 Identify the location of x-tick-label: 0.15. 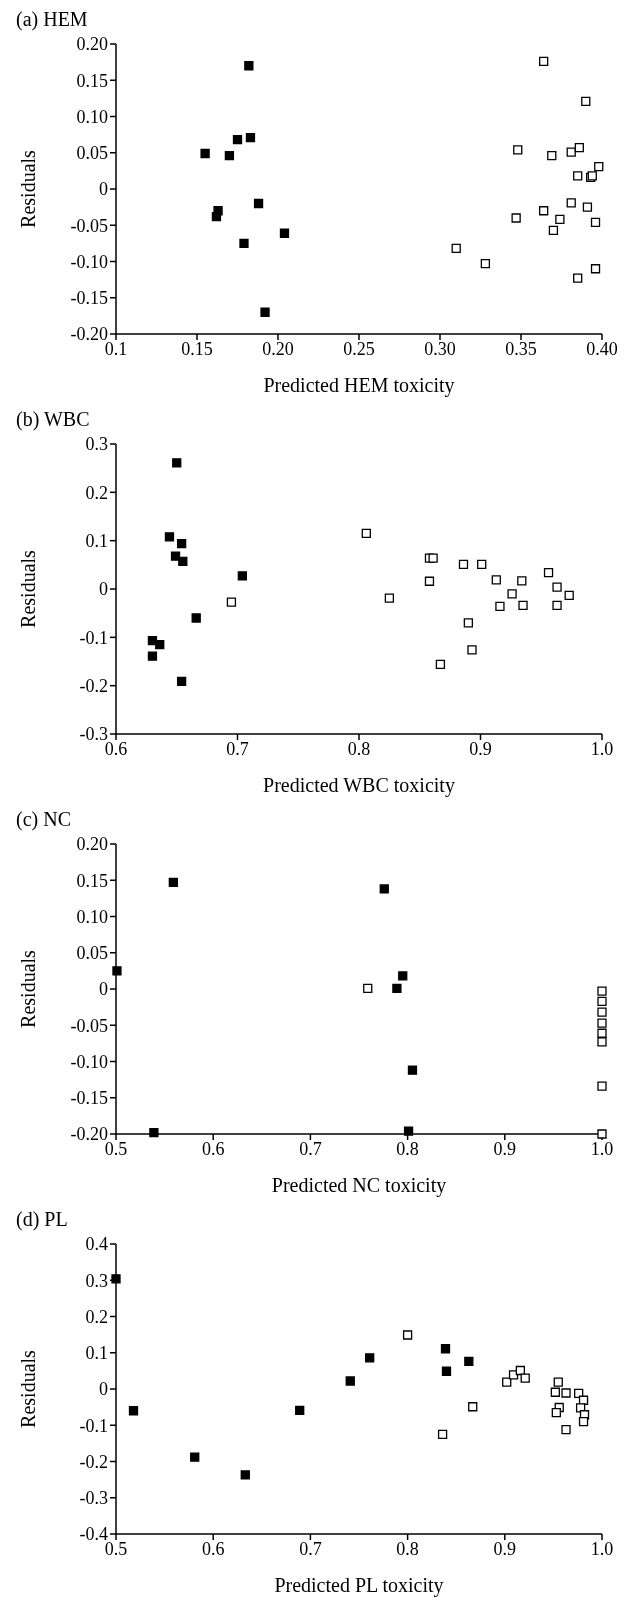
(197, 348).